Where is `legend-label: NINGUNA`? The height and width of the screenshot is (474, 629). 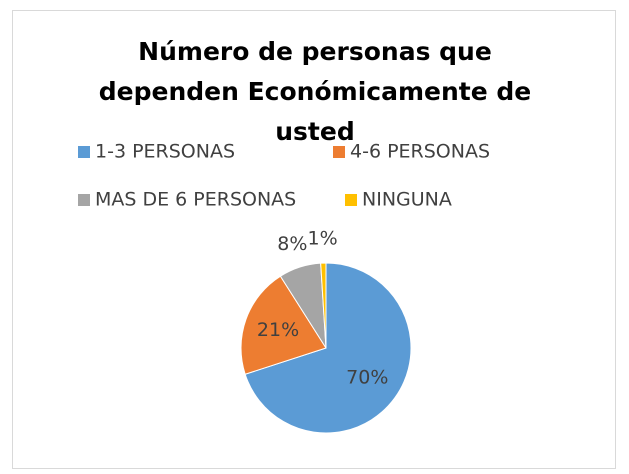 legend-label: NINGUNA is located at coordinates (407, 200).